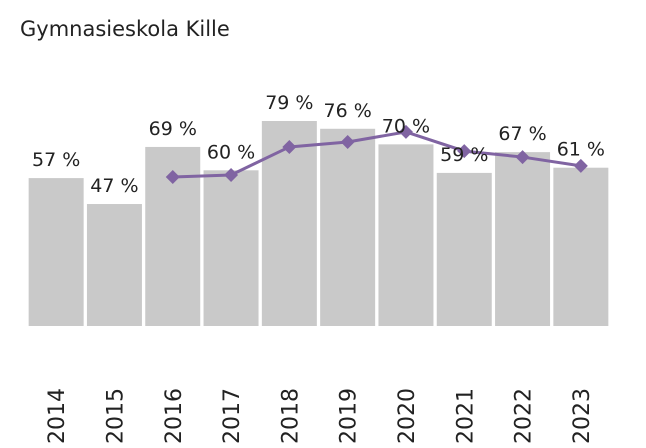 The image size is (646, 448). What do you see at coordinates (57, 416) in the screenshot?
I see `x-tick-label: 2014` at bounding box center [57, 416].